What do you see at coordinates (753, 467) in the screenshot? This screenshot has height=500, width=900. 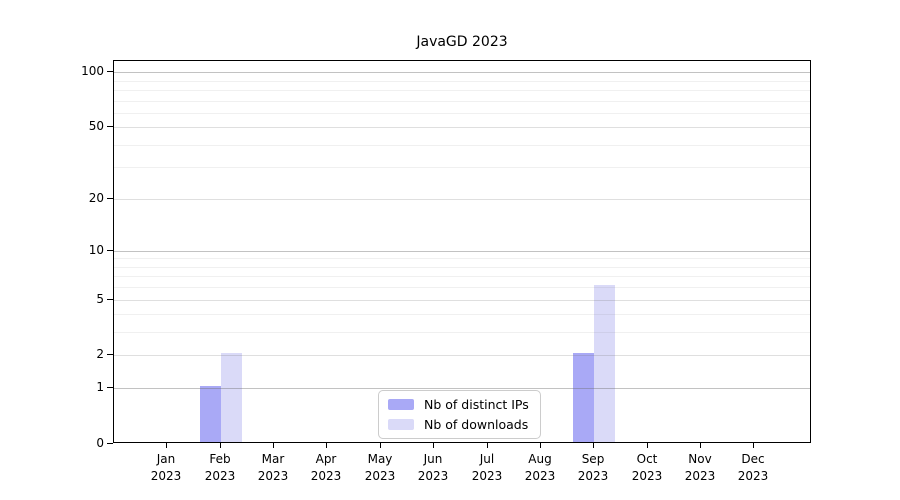 I see `x-tick-label-dec: Dec 2023` at bounding box center [753, 467].